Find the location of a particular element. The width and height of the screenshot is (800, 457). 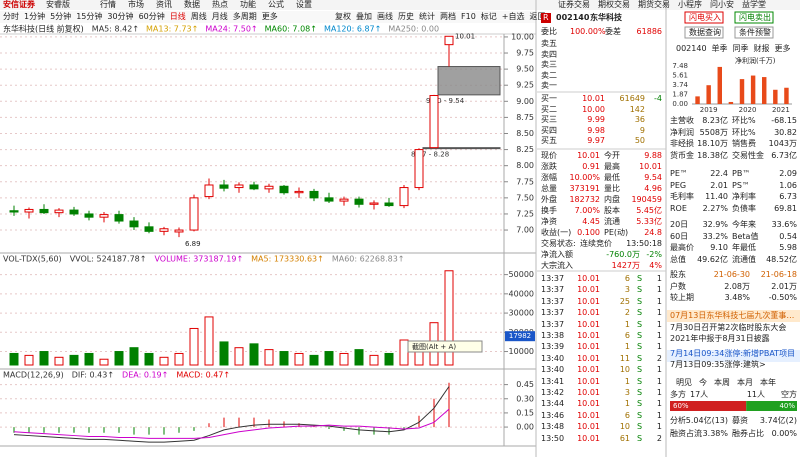

alert-button is located at coordinates (754, 32).